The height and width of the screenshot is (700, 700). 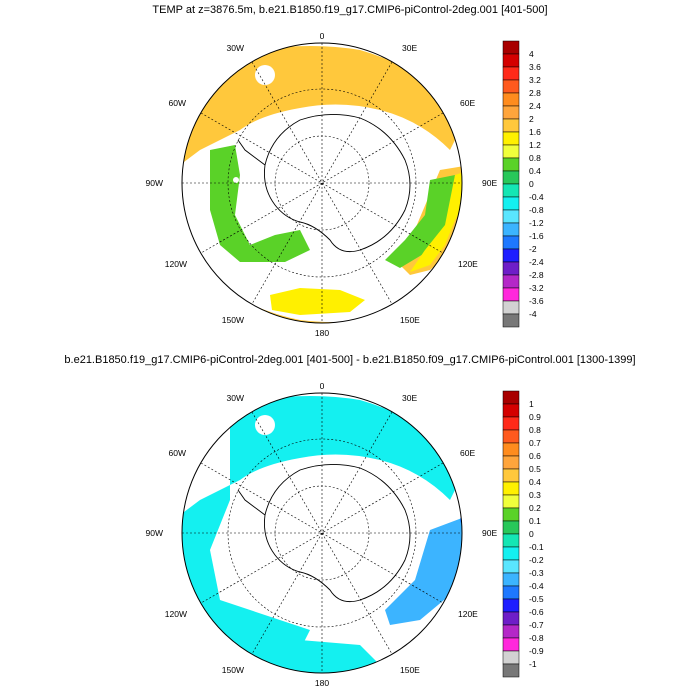 What do you see at coordinates (423, 570) in the screenshot?
I see `field-blue-east` at bounding box center [423, 570].